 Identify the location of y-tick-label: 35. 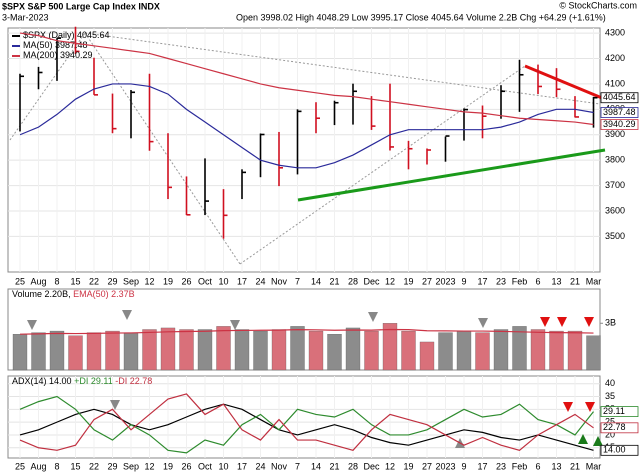
(610, 396).